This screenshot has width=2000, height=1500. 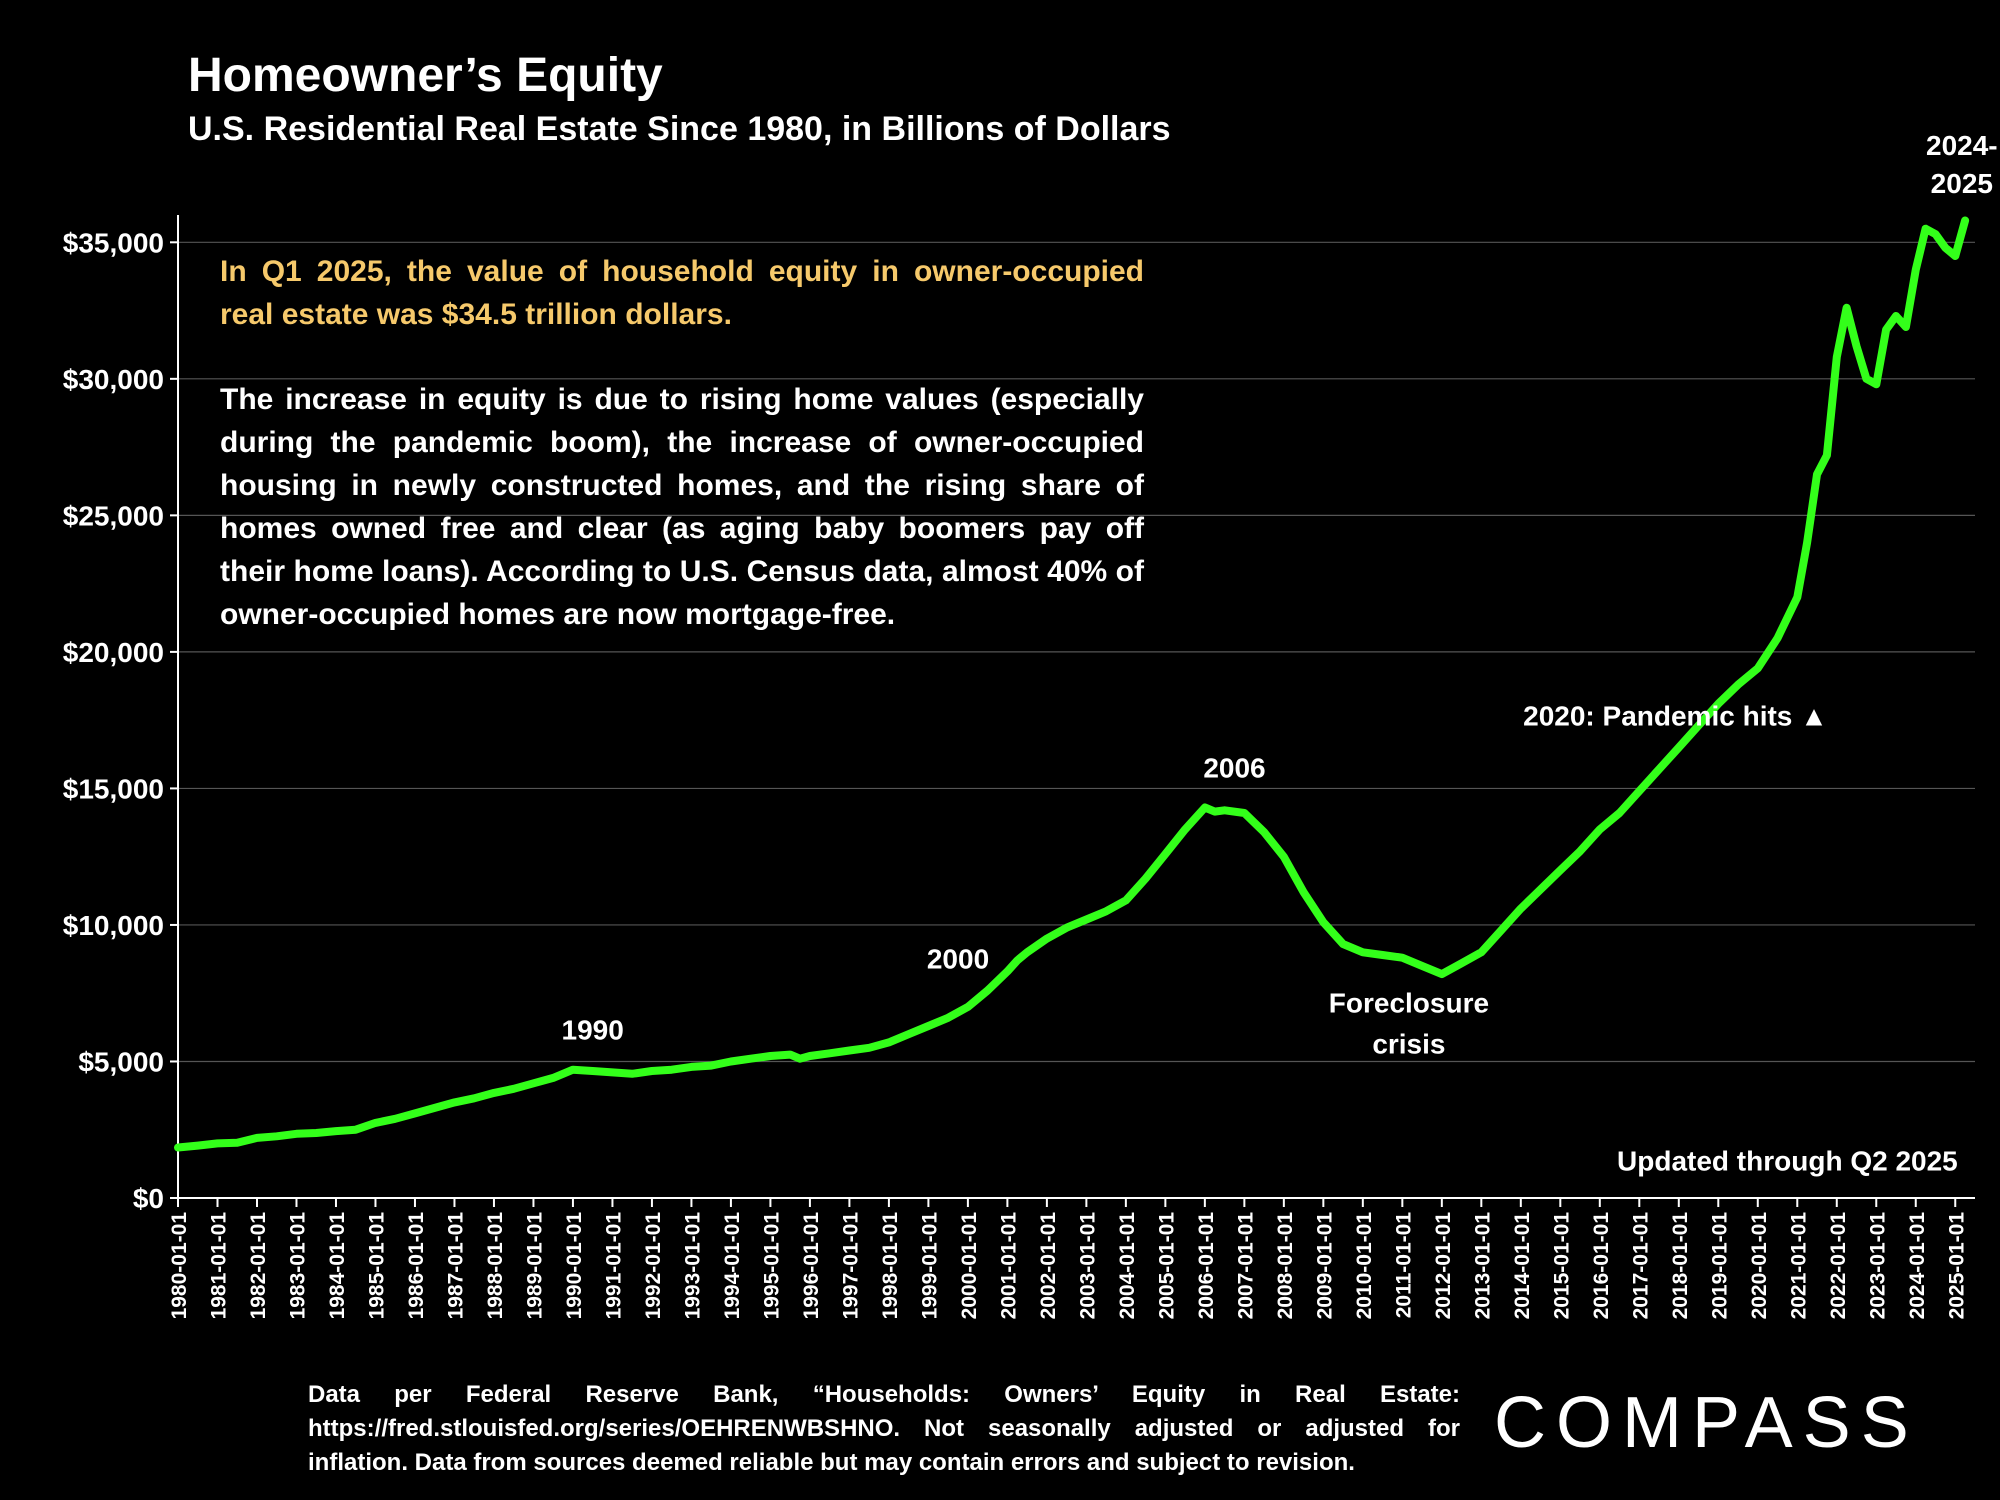 What do you see at coordinates (1706, 1423) in the screenshot?
I see `compass-logo: COMPASS` at bounding box center [1706, 1423].